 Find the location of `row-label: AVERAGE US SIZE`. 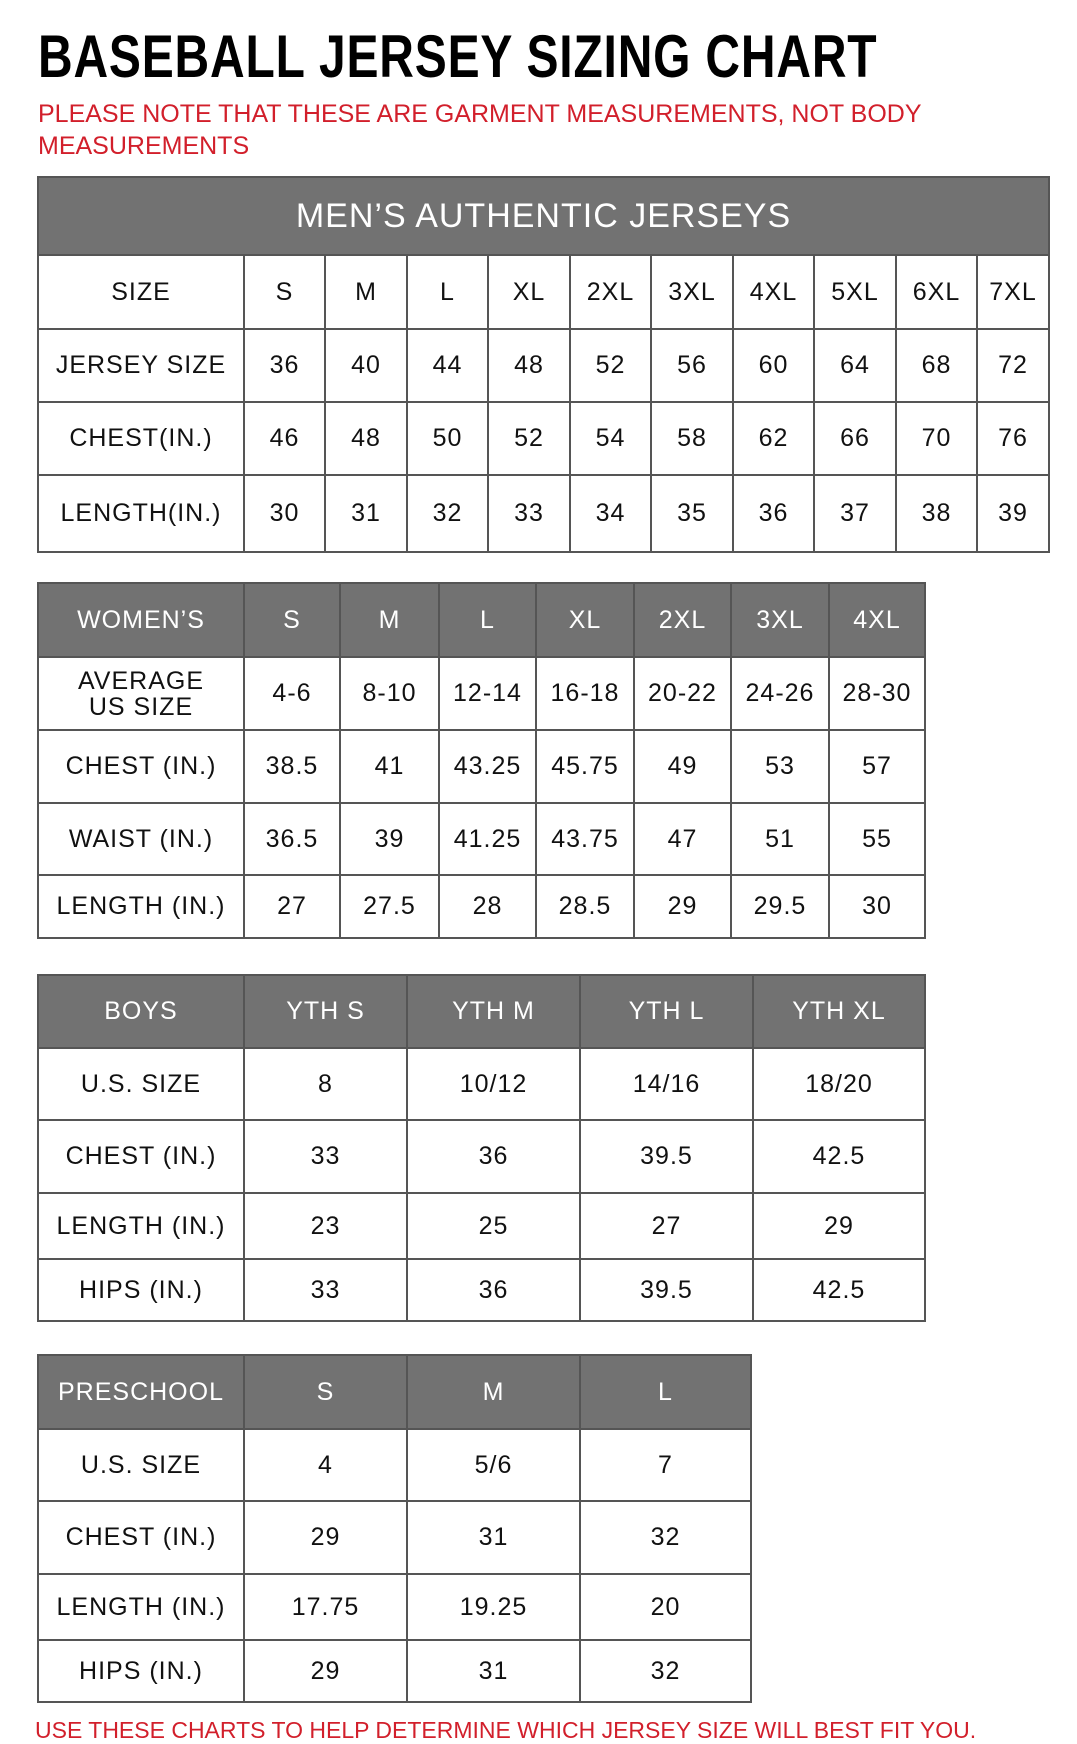

row-label: AVERAGE US SIZE is located at coordinates (141, 693).